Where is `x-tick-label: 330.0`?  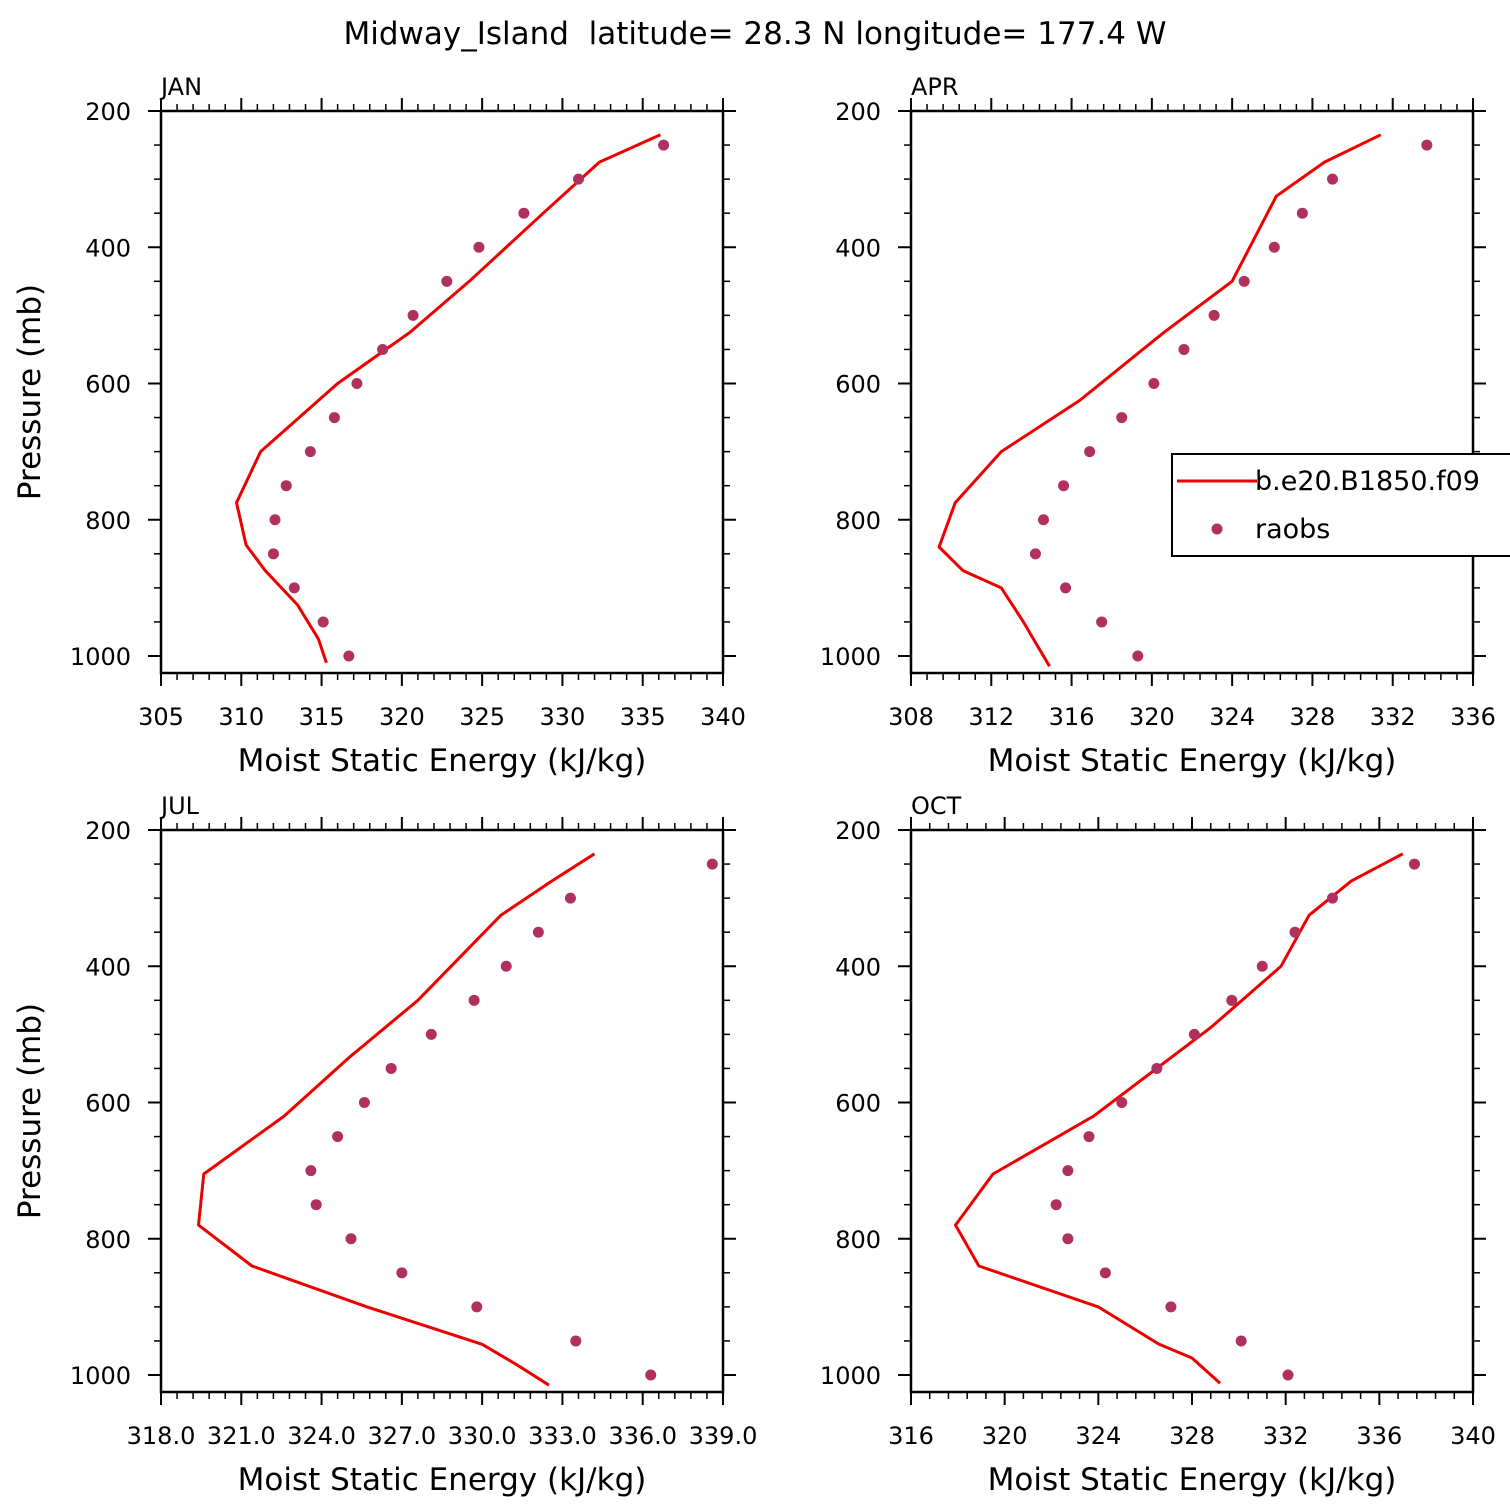
x-tick-label: 330.0 is located at coordinates (482, 1436).